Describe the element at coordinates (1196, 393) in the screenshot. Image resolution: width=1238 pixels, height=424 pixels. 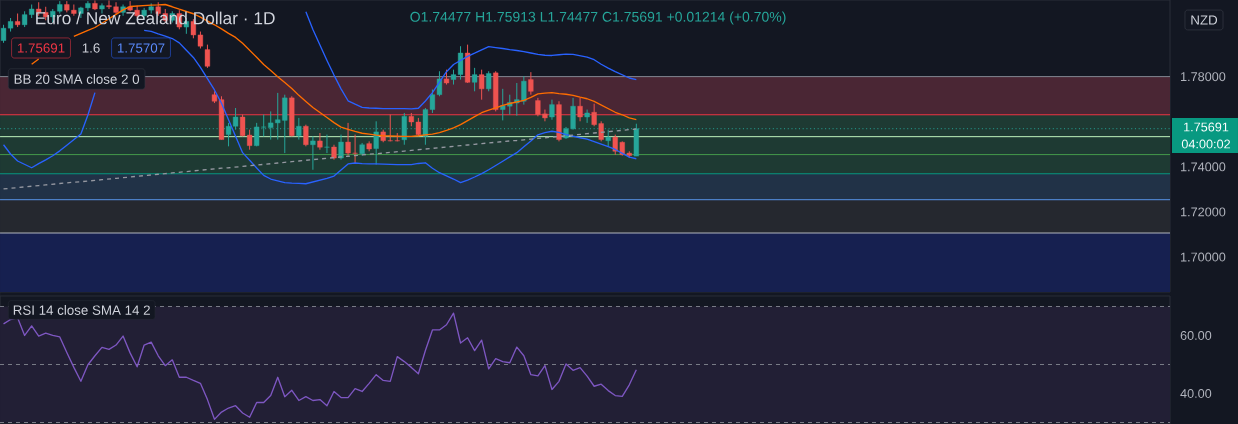
I see `y-tick-label: 40.00` at that location.